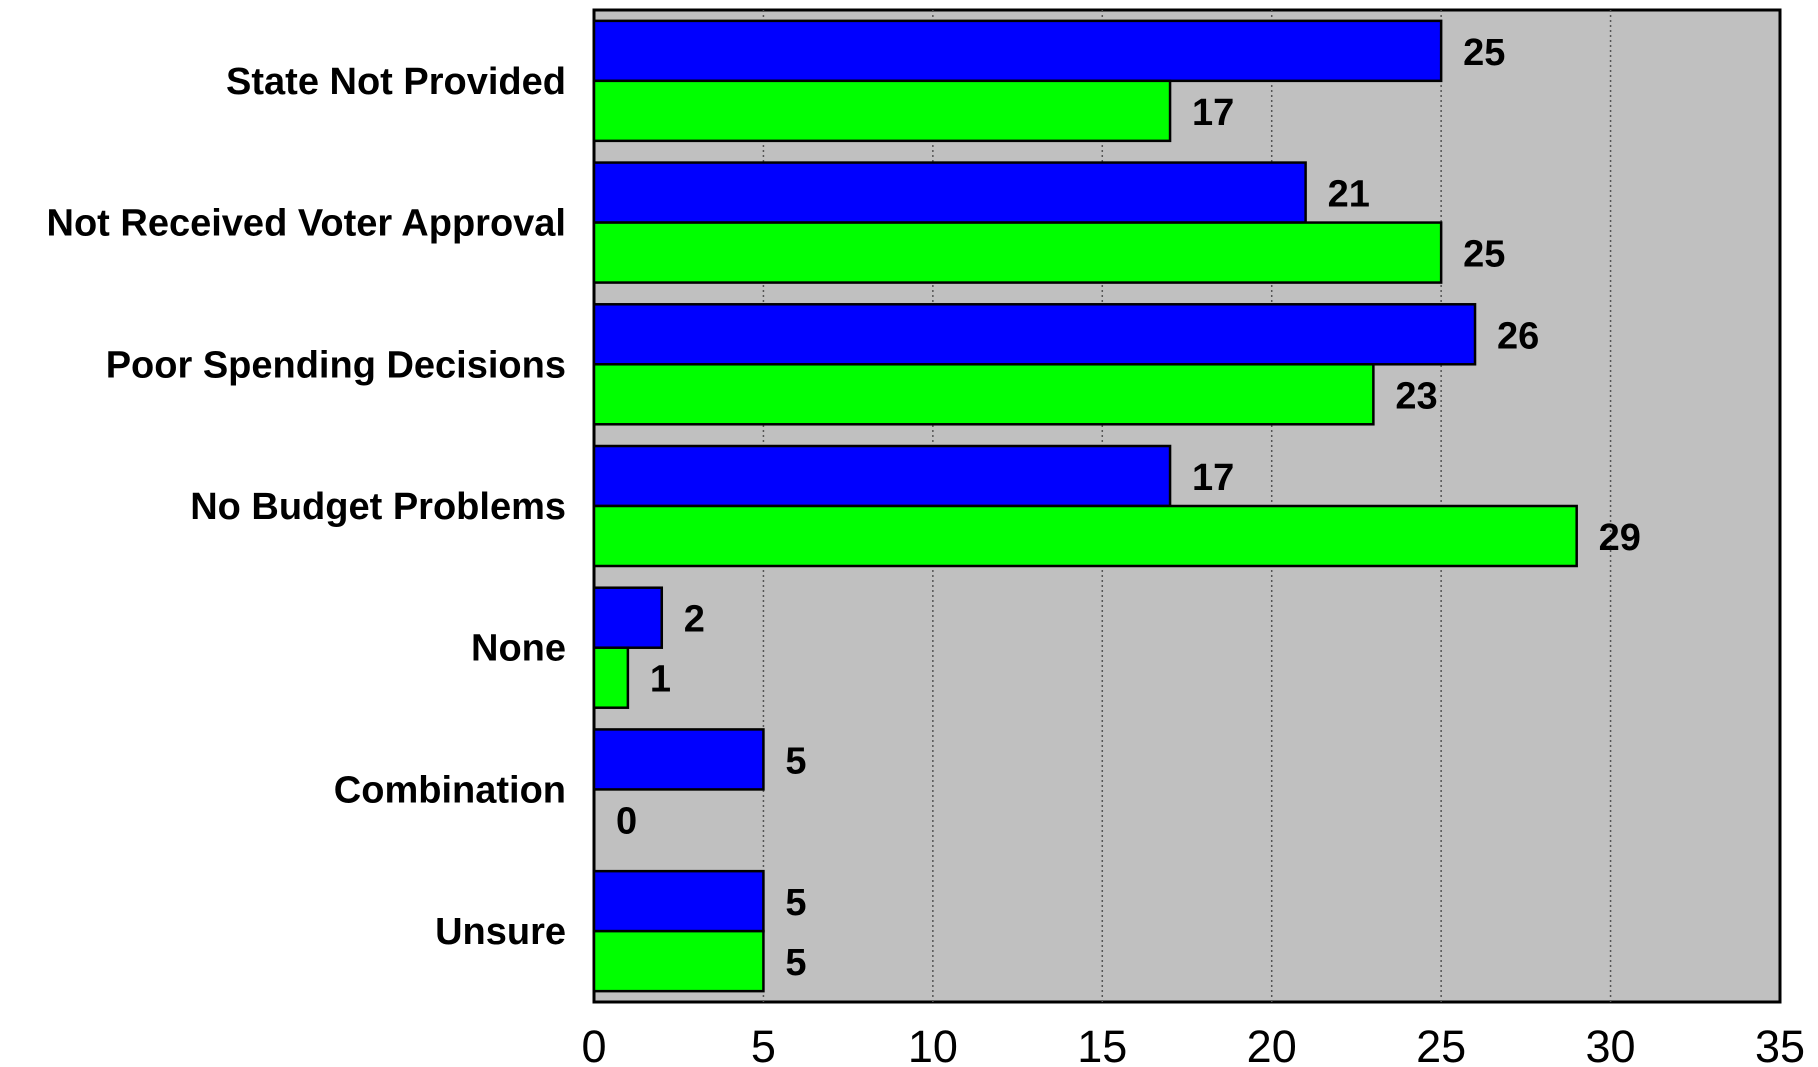 This screenshot has width=1818, height=1067. I want to click on data-label: 21, so click(1349, 195).